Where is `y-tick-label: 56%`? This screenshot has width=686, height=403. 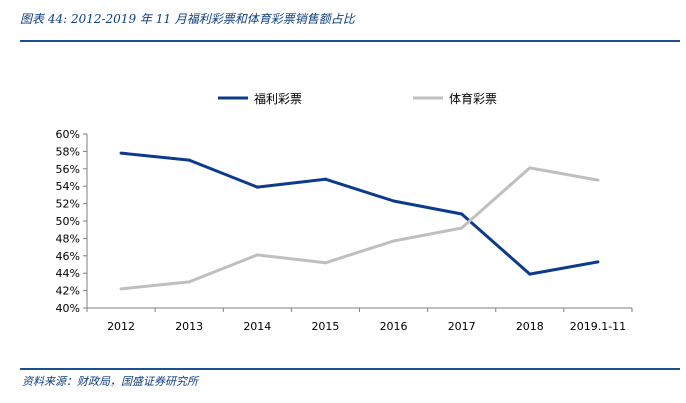
y-tick-label: 56% is located at coordinates (68, 169).